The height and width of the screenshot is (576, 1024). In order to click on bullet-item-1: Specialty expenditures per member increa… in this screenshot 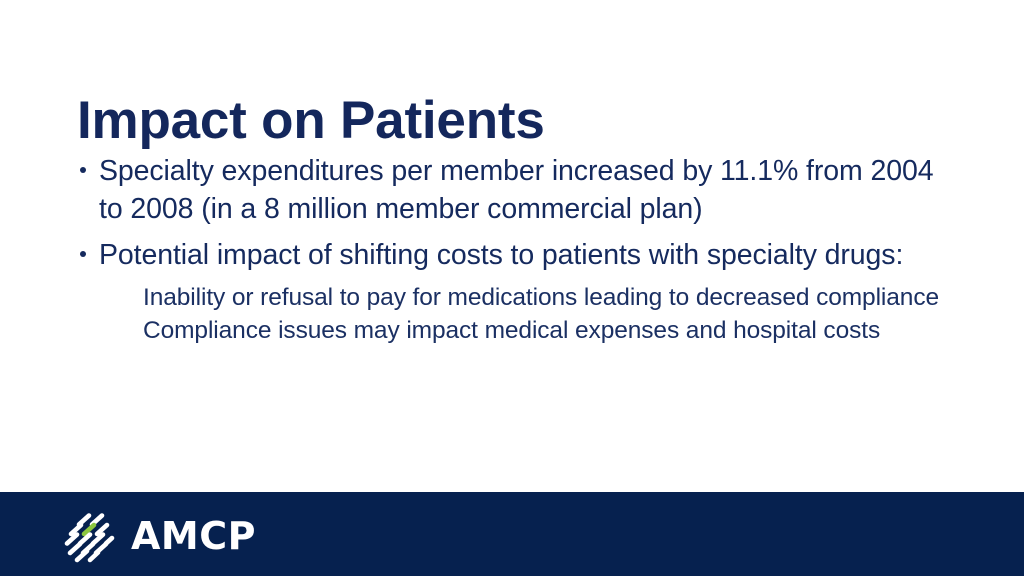, I will do `click(517, 190)`.